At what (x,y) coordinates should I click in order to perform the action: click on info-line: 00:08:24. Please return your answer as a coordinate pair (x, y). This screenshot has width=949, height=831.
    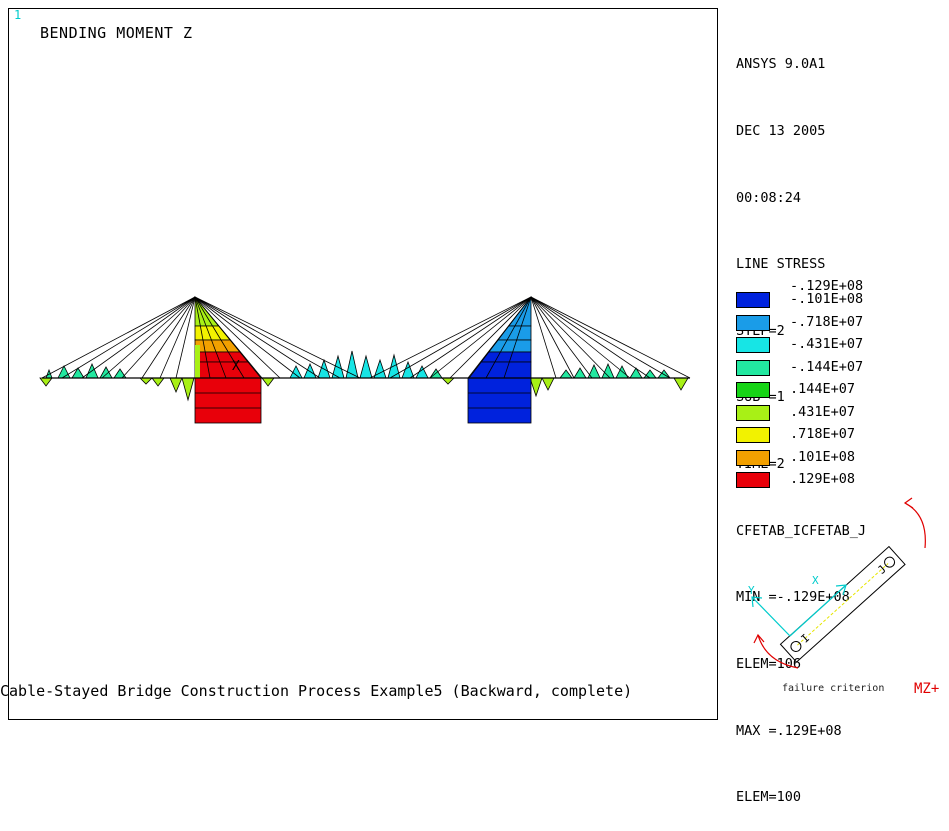
    Looking at the image, I should click on (769, 197).